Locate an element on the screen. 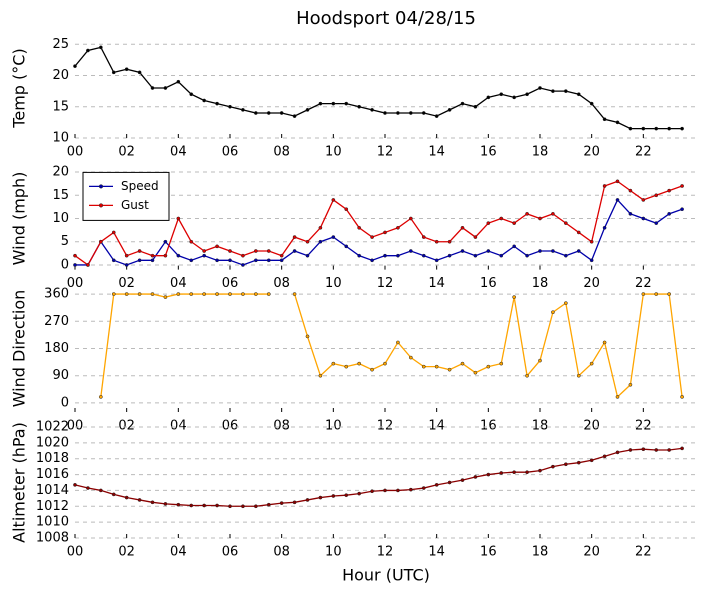 The height and width of the screenshot is (594, 705). y-tick-label: 15 is located at coordinates (60, 195).